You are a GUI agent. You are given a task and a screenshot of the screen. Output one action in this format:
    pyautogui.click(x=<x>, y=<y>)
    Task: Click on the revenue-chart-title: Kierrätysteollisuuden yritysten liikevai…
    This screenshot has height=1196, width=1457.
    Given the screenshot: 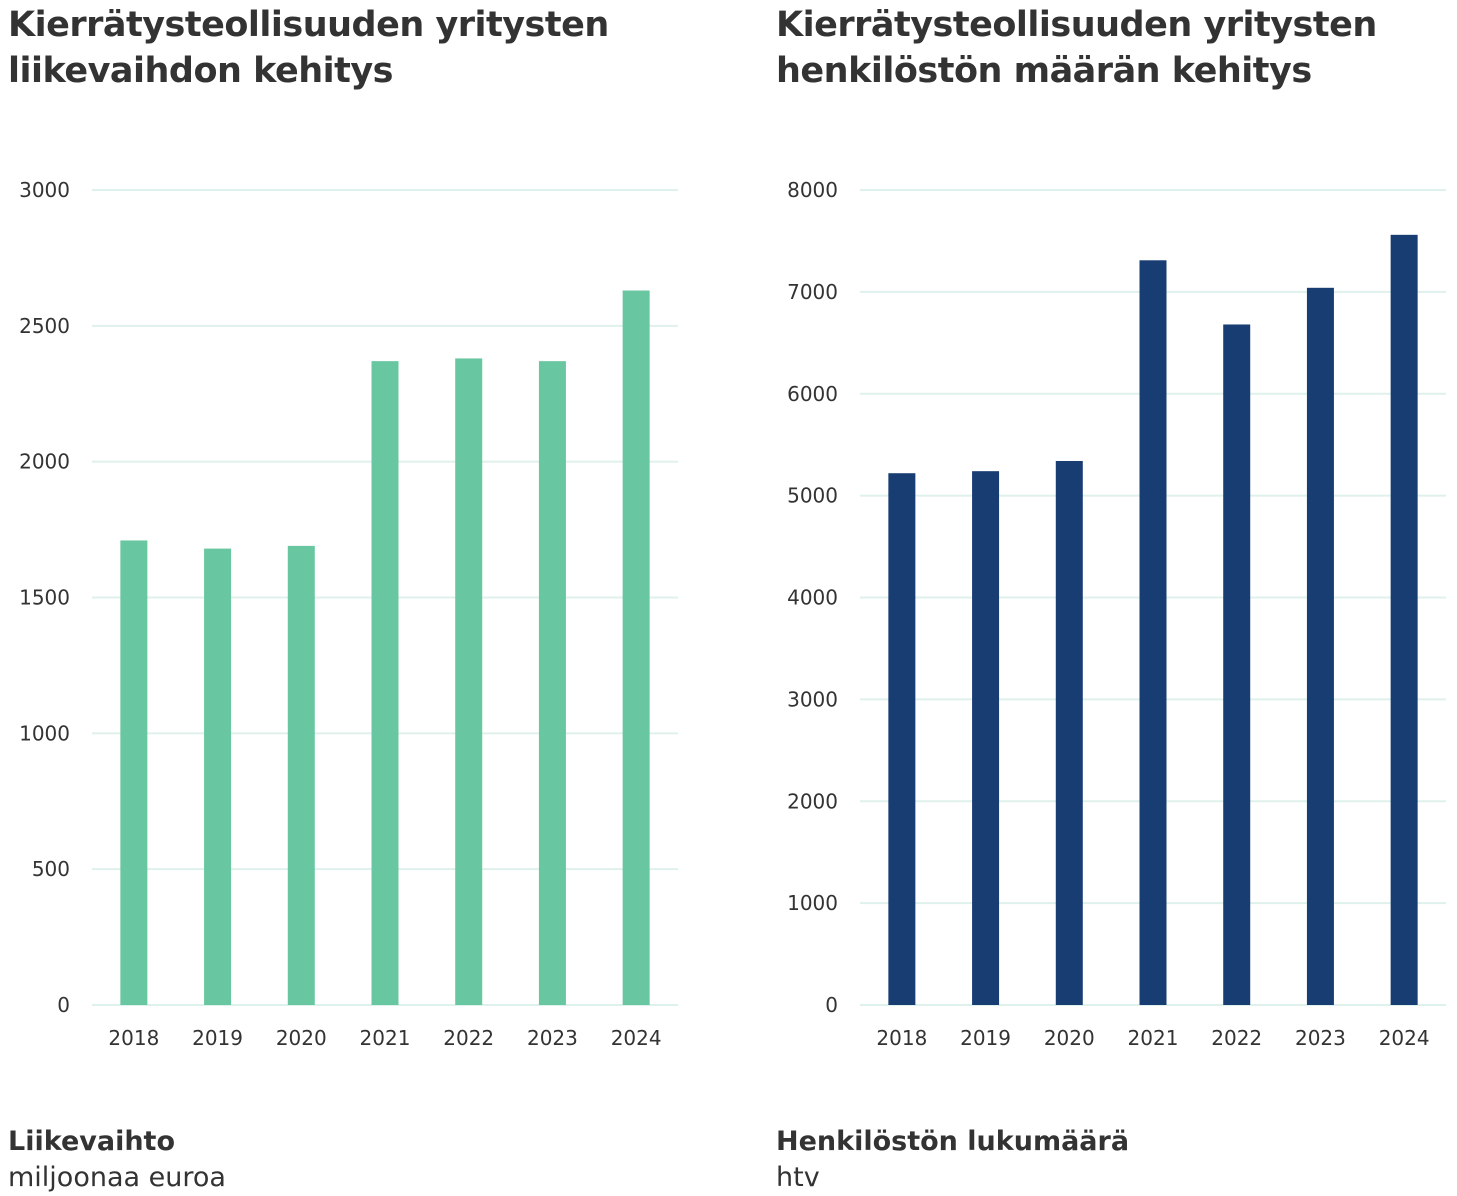 What is the action you would take?
    pyautogui.click(x=308, y=48)
    